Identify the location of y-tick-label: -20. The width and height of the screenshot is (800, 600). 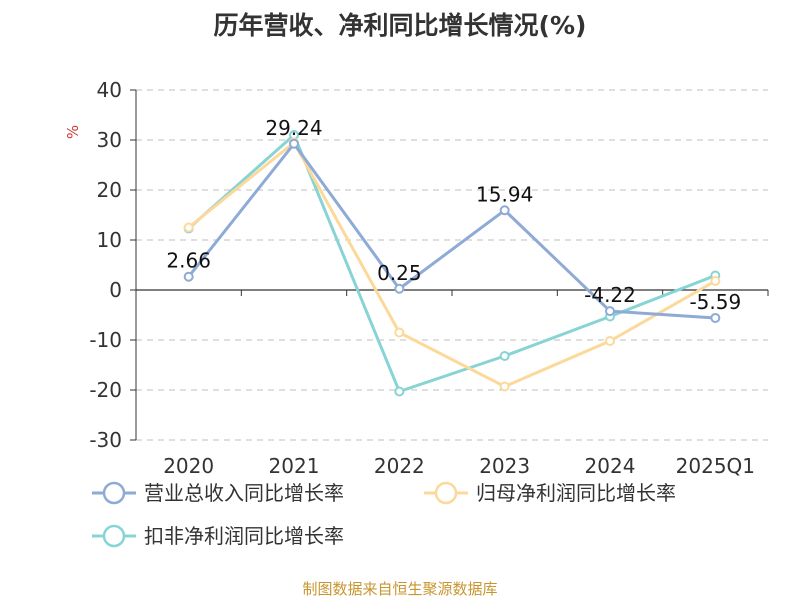
(105, 390).